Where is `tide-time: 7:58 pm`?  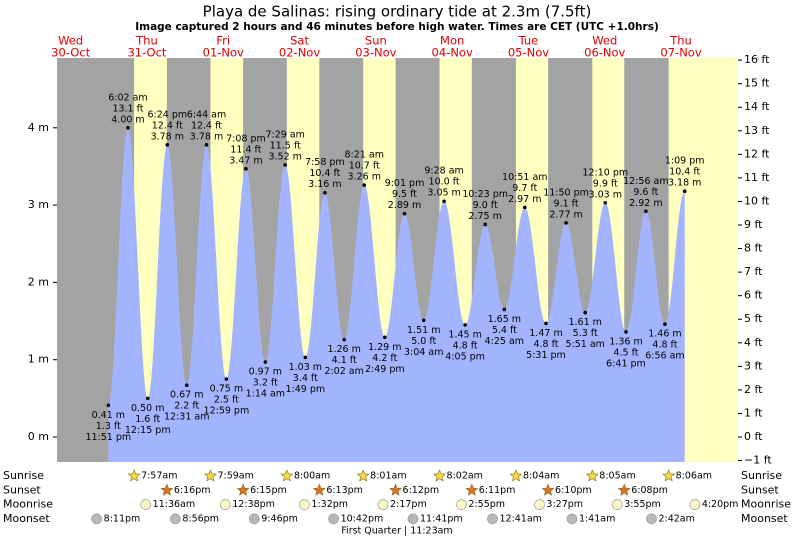
tide-time: 7:58 pm is located at coordinates (325, 162).